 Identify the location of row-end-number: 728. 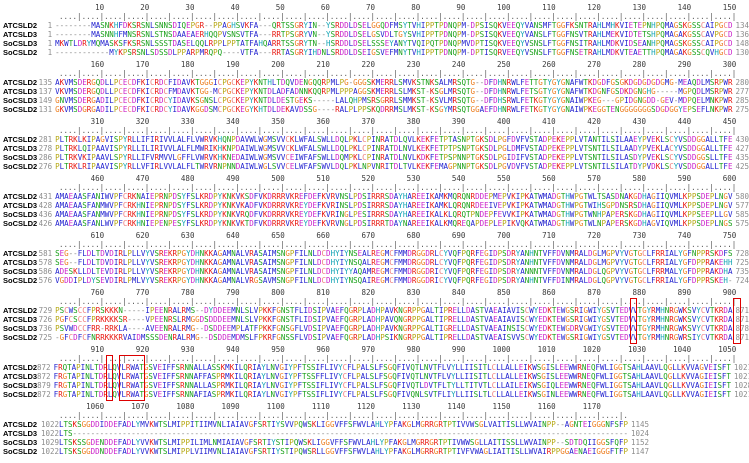
(742, 253).